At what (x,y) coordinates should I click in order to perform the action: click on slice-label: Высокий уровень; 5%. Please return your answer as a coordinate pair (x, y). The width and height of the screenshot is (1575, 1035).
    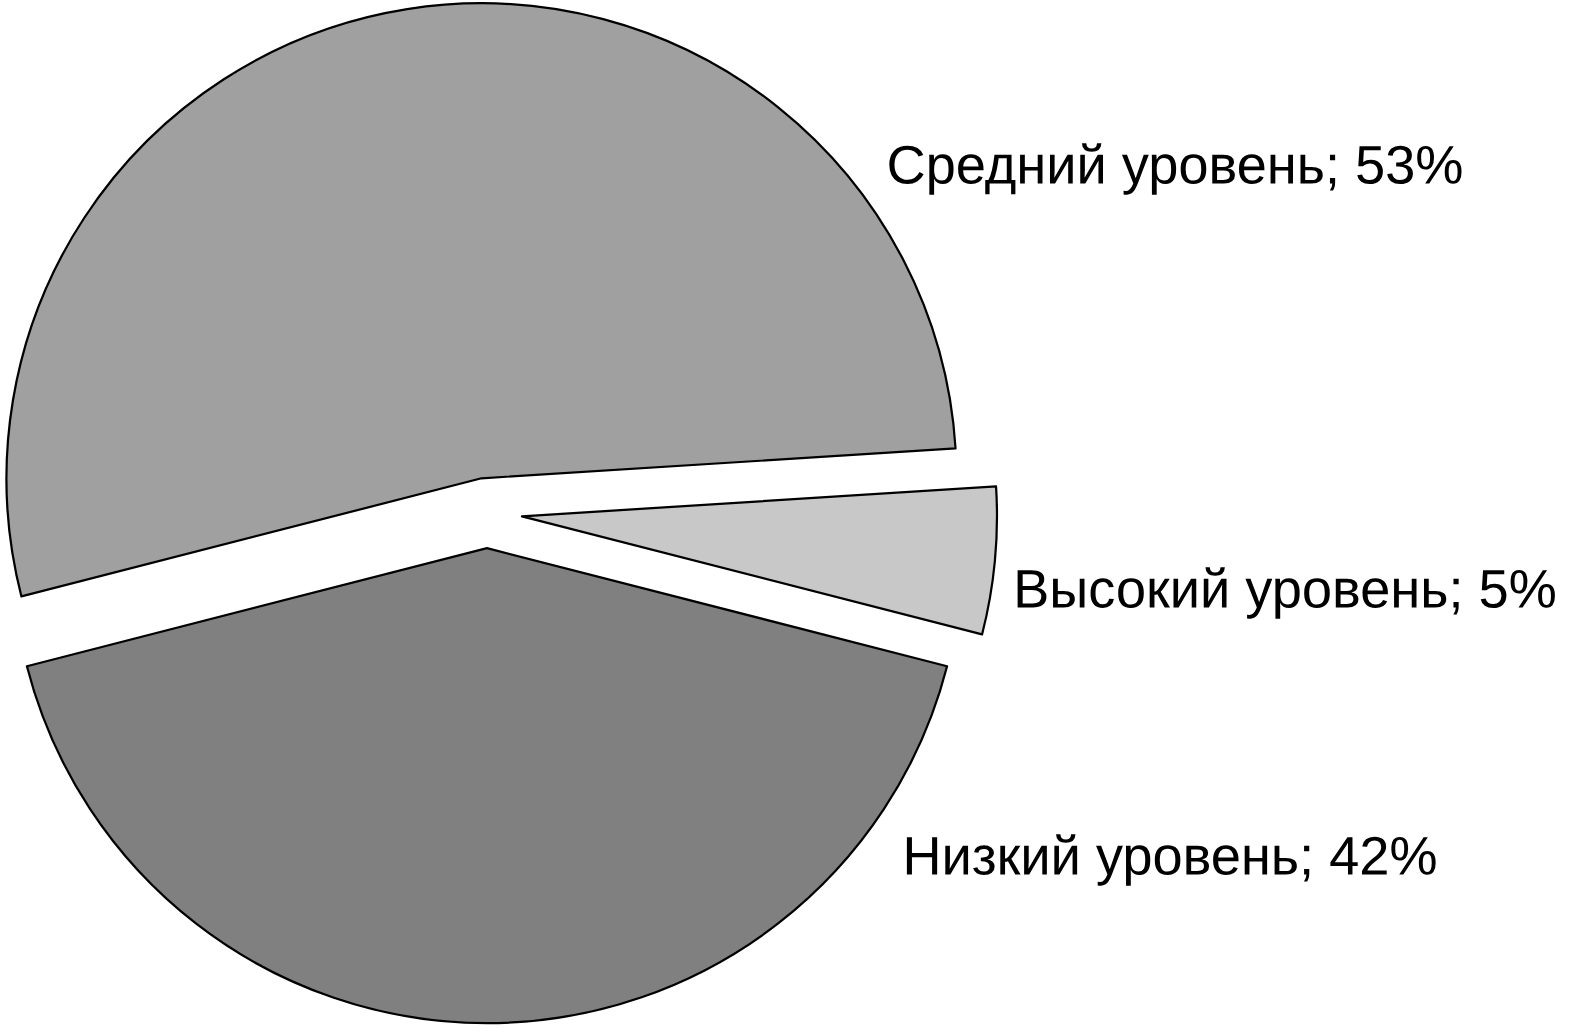
    Looking at the image, I should click on (1286, 593).